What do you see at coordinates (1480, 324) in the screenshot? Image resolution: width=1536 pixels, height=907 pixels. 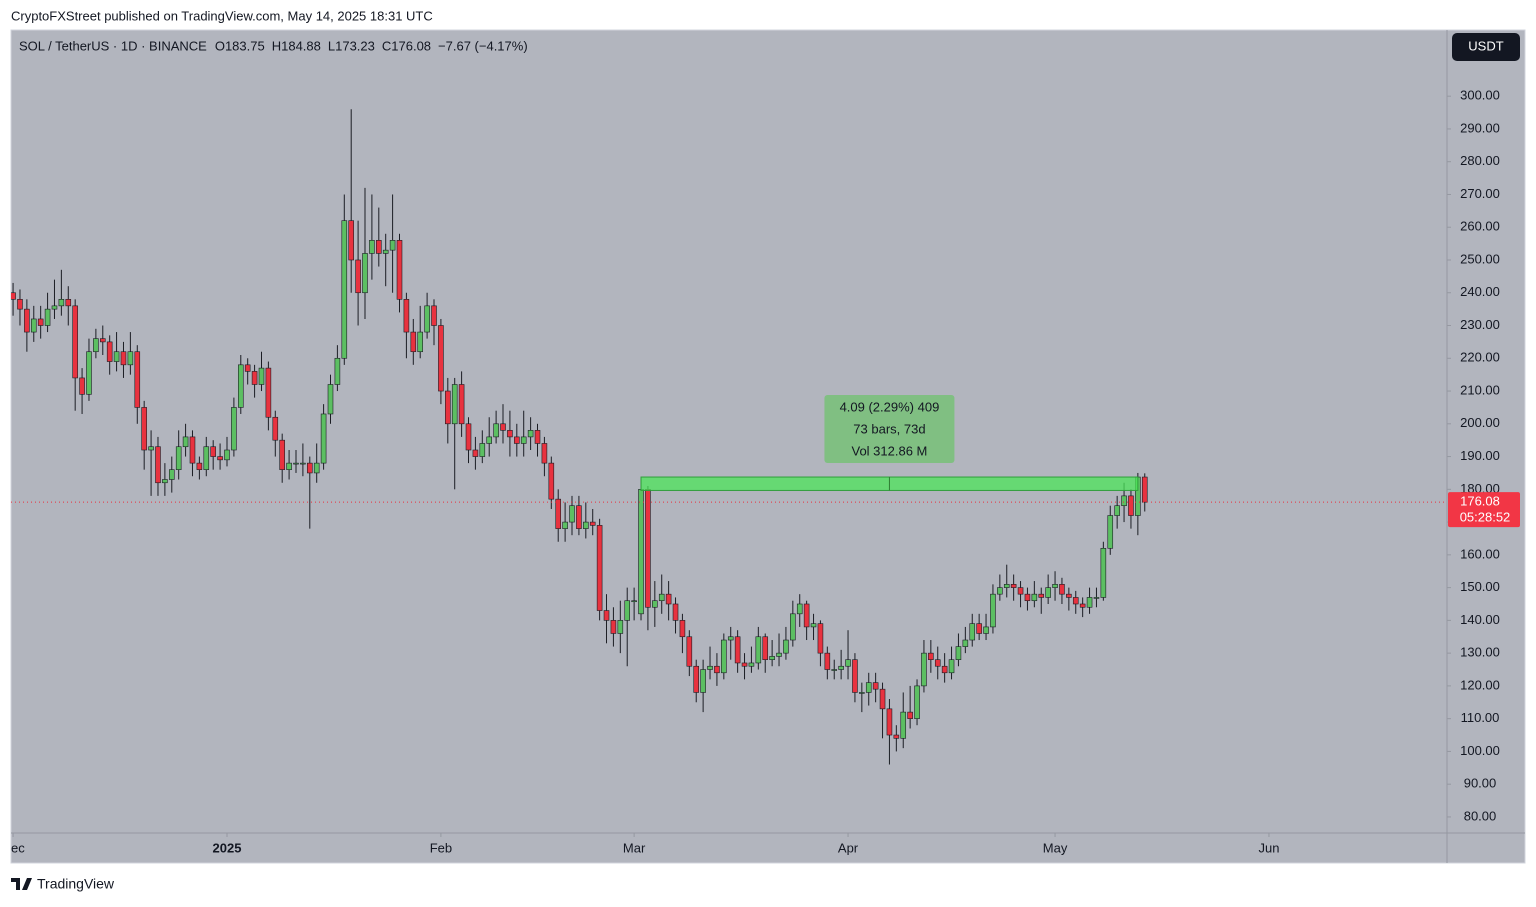 I see `y-tick-label: 230.00` at bounding box center [1480, 324].